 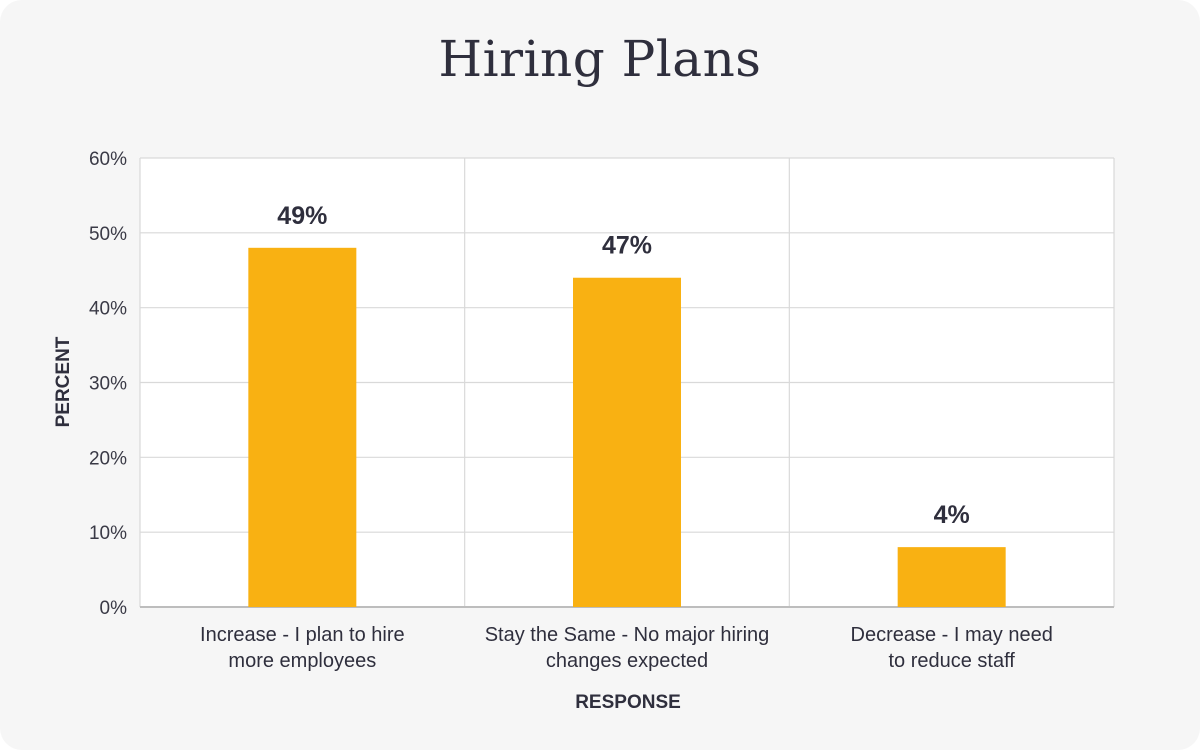 What do you see at coordinates (302, 216) in the screenshot?
I see `data-label: 49%` at bounding box center [302, 216].